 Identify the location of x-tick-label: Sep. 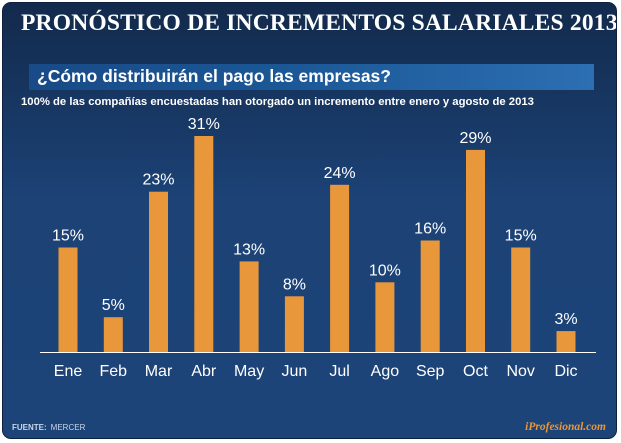
(430, 371).